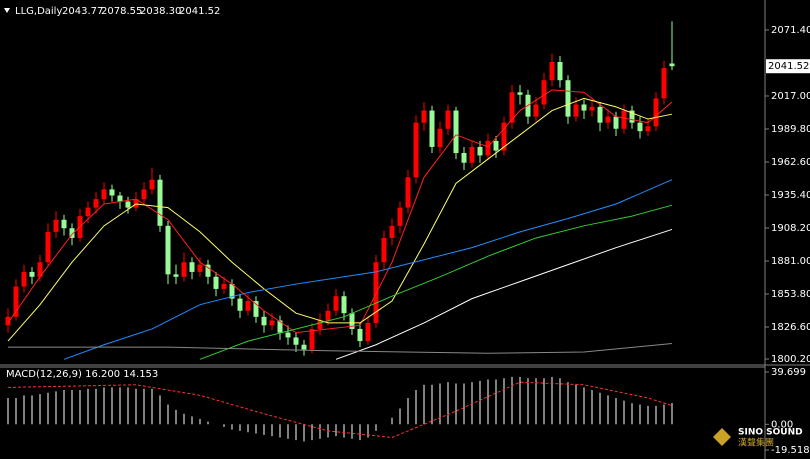  I want to click on y-tick-label: 39.699, so click(788, 372).